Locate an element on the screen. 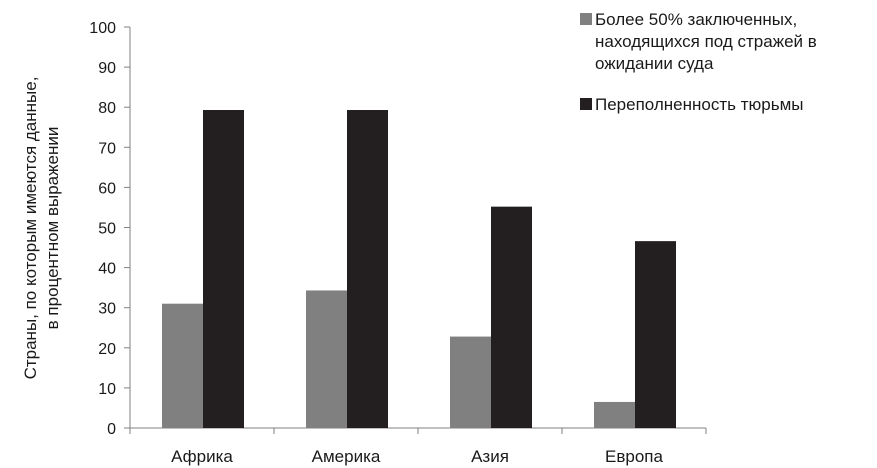 The image size is (877, 468). y-tick-label: 50 is located at coordinates (107, 229).